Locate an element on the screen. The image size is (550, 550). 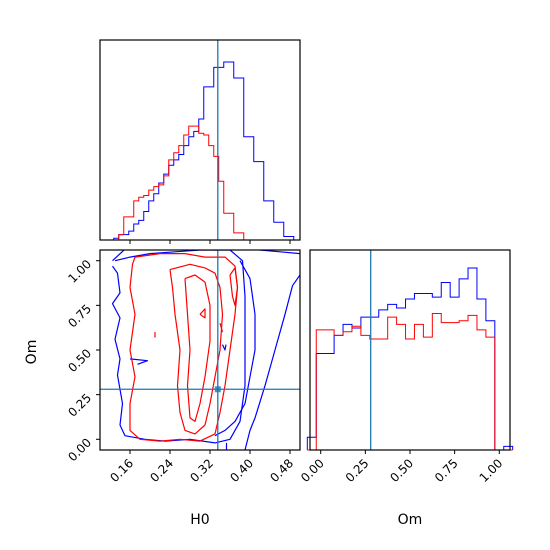
h0-tick-label-4: 0.48 is located at coordinates (281, 470).